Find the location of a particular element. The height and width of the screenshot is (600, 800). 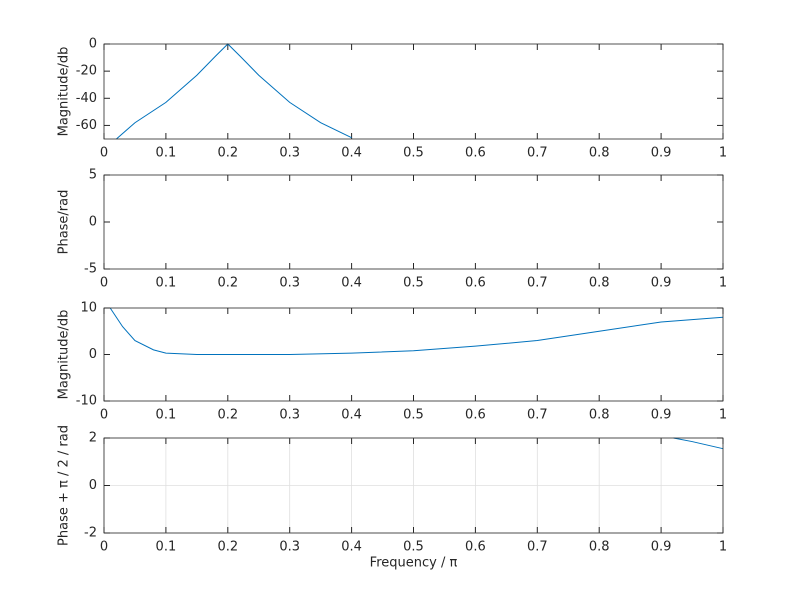

y-tick-label: -40 is located at coordinates (86, 98).